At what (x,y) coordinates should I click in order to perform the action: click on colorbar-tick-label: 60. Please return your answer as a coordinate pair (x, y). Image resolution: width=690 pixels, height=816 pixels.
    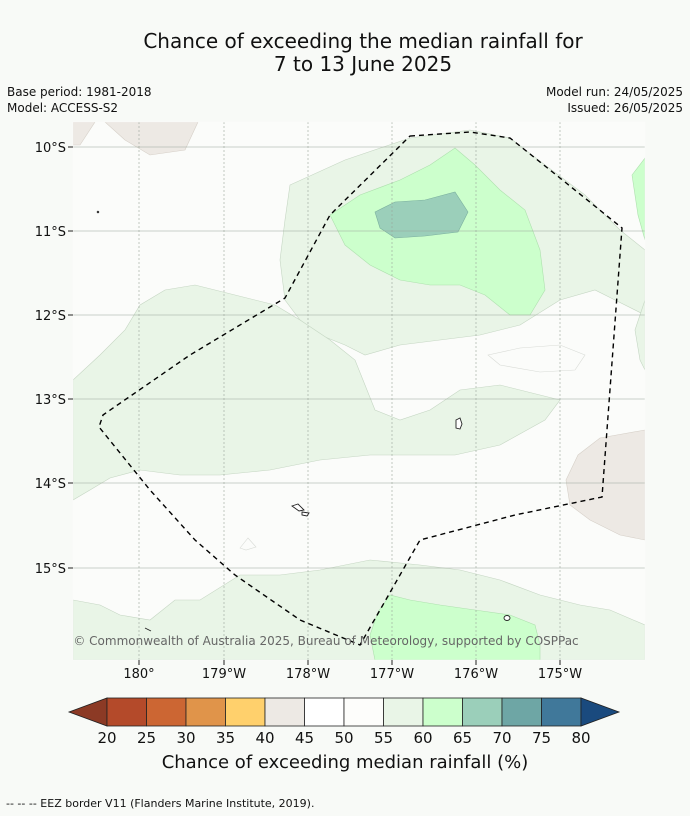
    Looking at the image, I should click on (422, 738).